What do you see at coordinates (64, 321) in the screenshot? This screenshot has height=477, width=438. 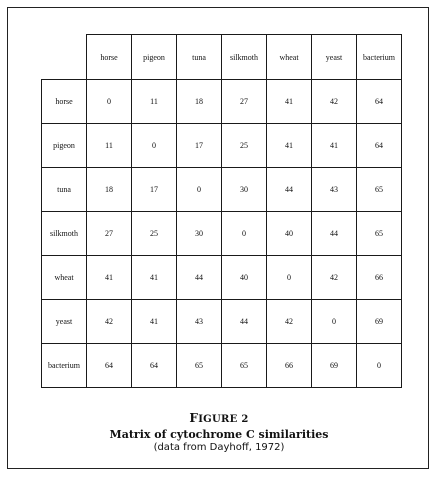 I see `row-header: yeast` at bounding box center [64, 321].